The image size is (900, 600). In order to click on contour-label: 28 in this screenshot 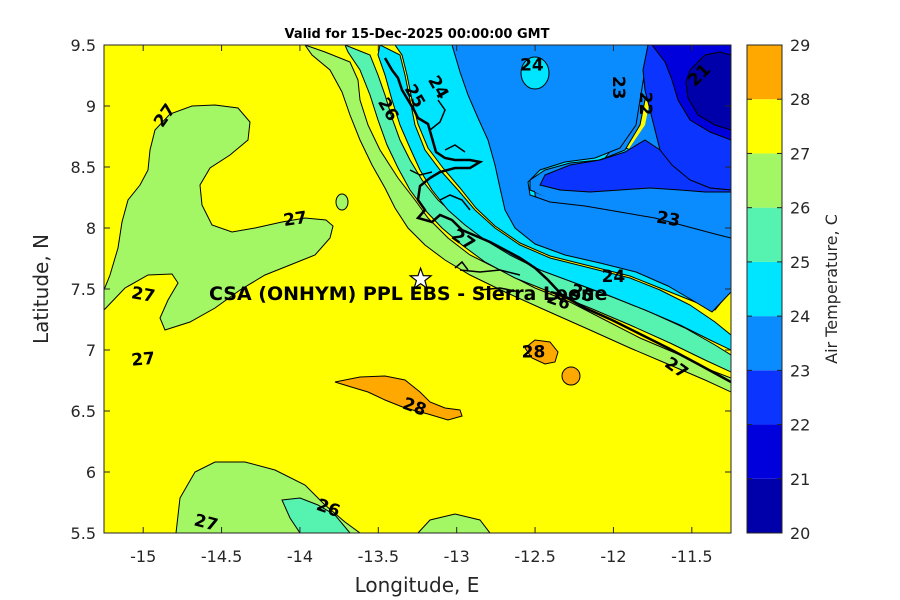, I will do `click(534, 352)`.